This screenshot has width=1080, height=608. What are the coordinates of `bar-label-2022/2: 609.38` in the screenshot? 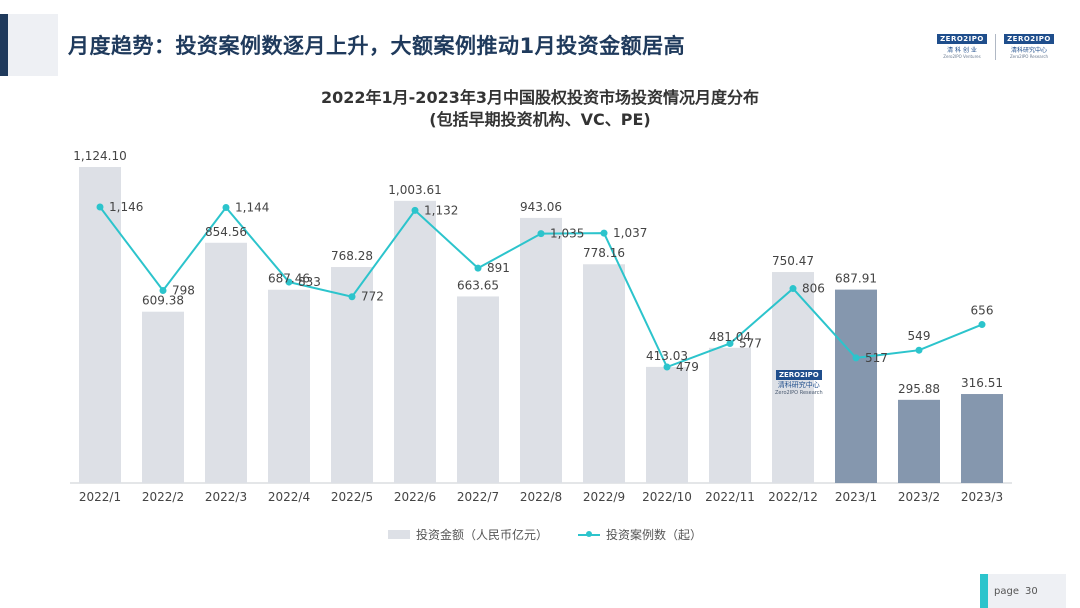 It's located at (163, 301).